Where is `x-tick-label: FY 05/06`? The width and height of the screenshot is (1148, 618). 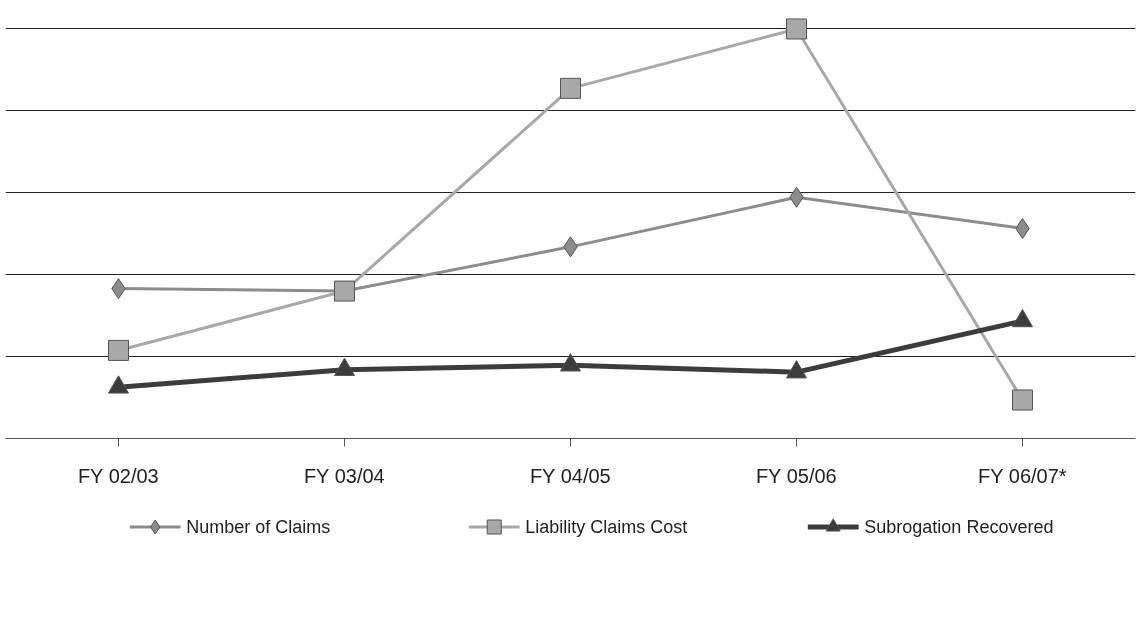
x-tick-label: FY 05/06 is located at coordinates (796, 475).